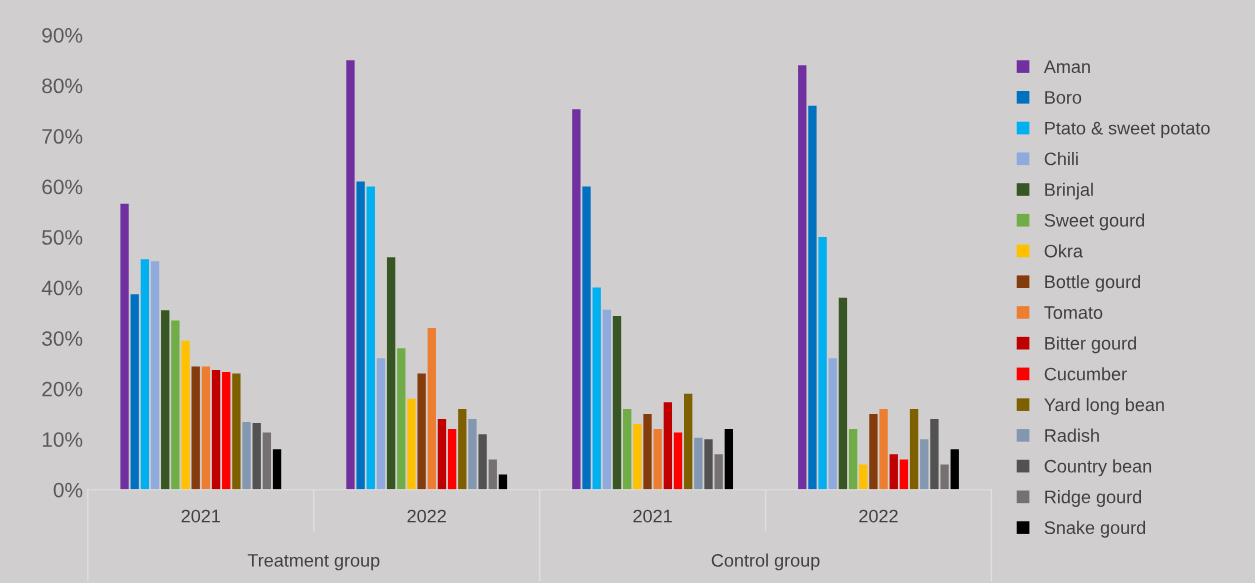 This screenshot has width=1255, height=583. I want to click on y-tick-label: 10%, so click(62, 439).